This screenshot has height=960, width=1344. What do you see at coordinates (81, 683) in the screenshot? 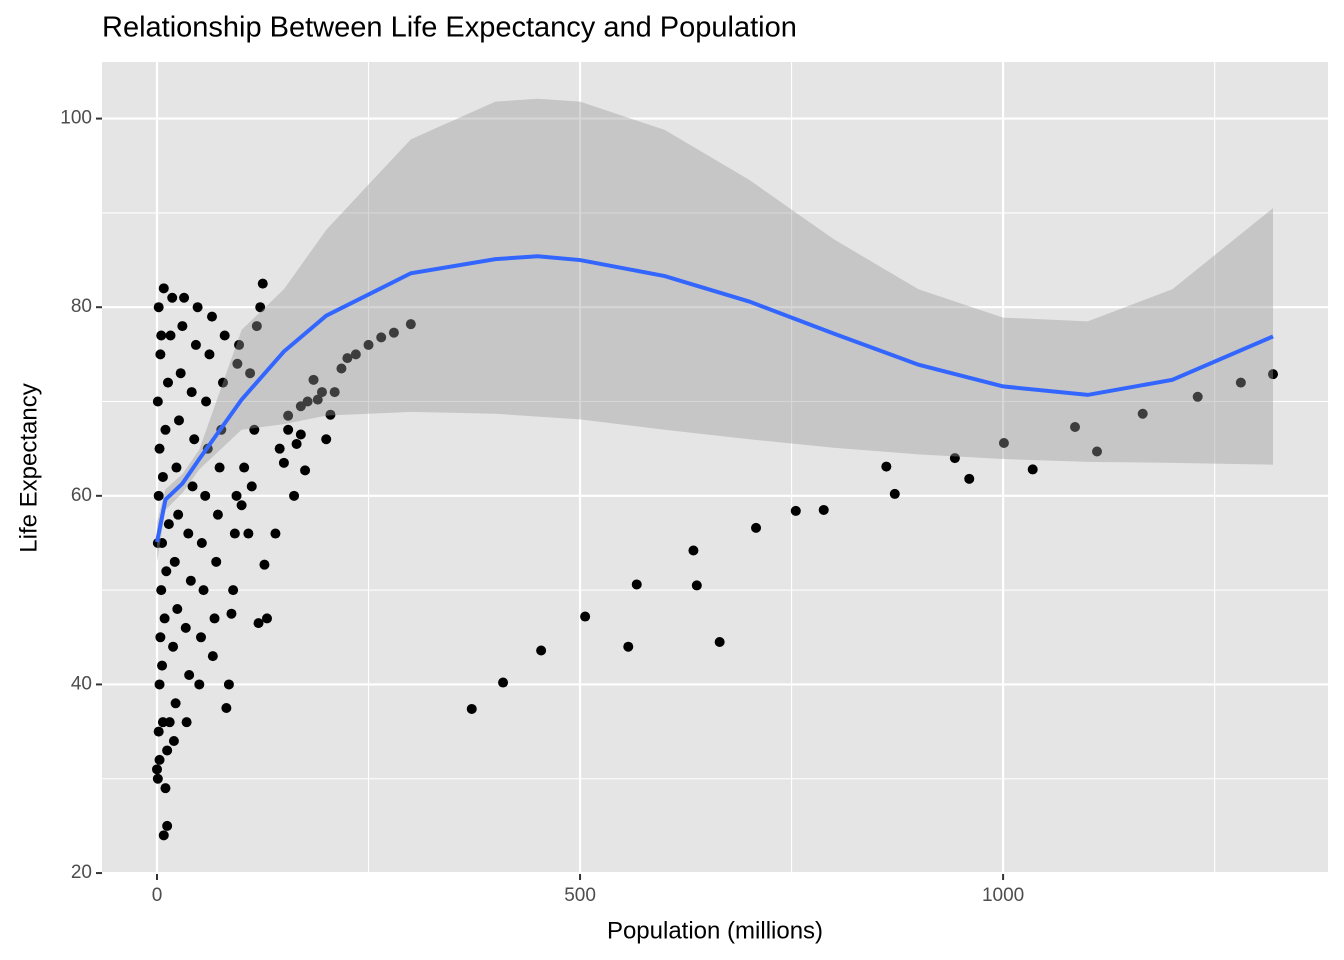
I see `y-tick-label: 40` at bounding box center [81, 683].